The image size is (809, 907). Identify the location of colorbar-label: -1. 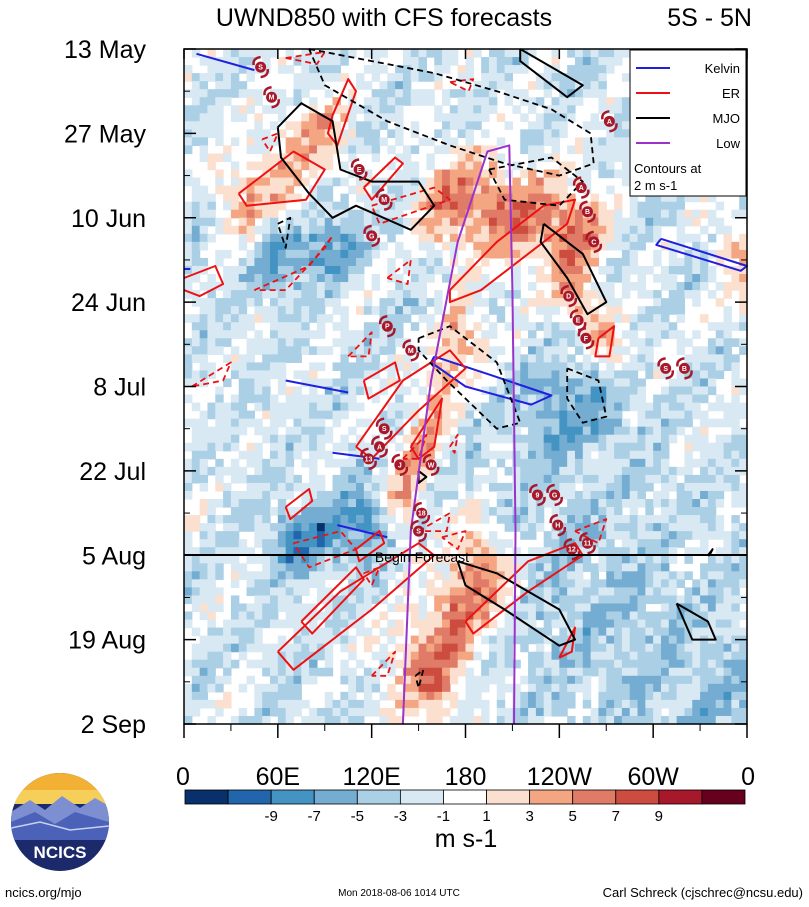
(443, 816).